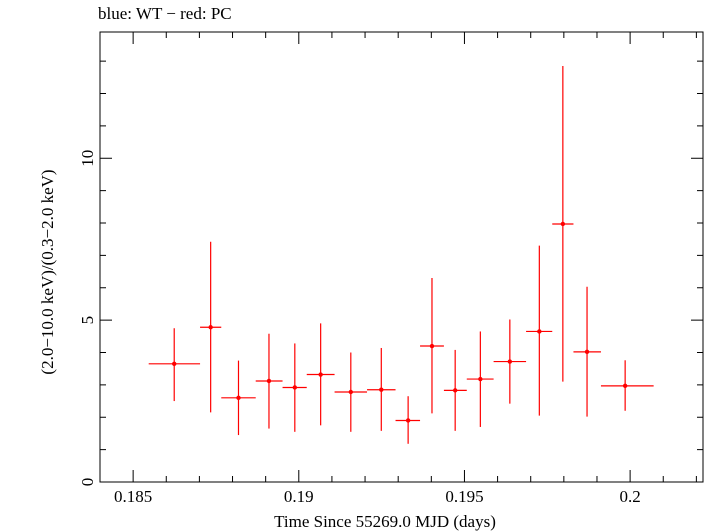  What do you see at coordinates (165, 13) in the screenshot?
I see `chart-title: blue: WT − red: PC` at bounding box center [165, 13].